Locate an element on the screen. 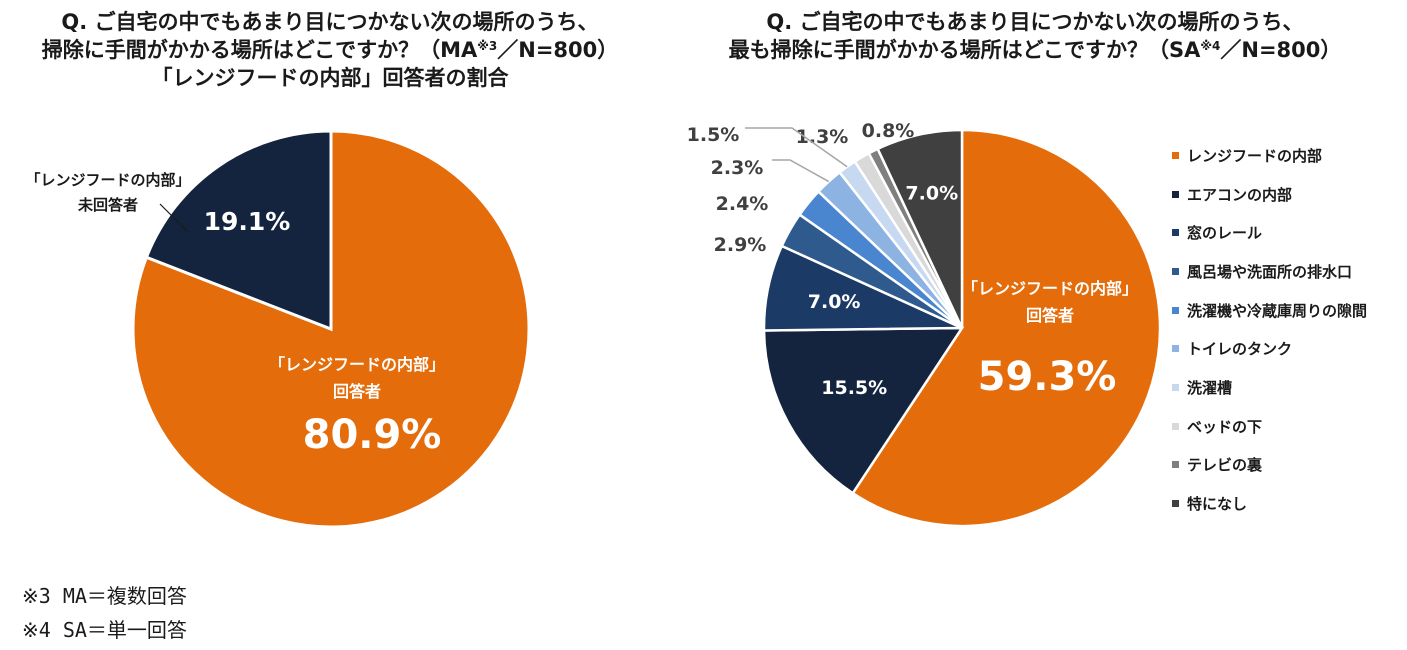 The height and width of the screenshot is (650, 1407). legend-item-5: トイレのタンク is located at coordinates (1269, 348).